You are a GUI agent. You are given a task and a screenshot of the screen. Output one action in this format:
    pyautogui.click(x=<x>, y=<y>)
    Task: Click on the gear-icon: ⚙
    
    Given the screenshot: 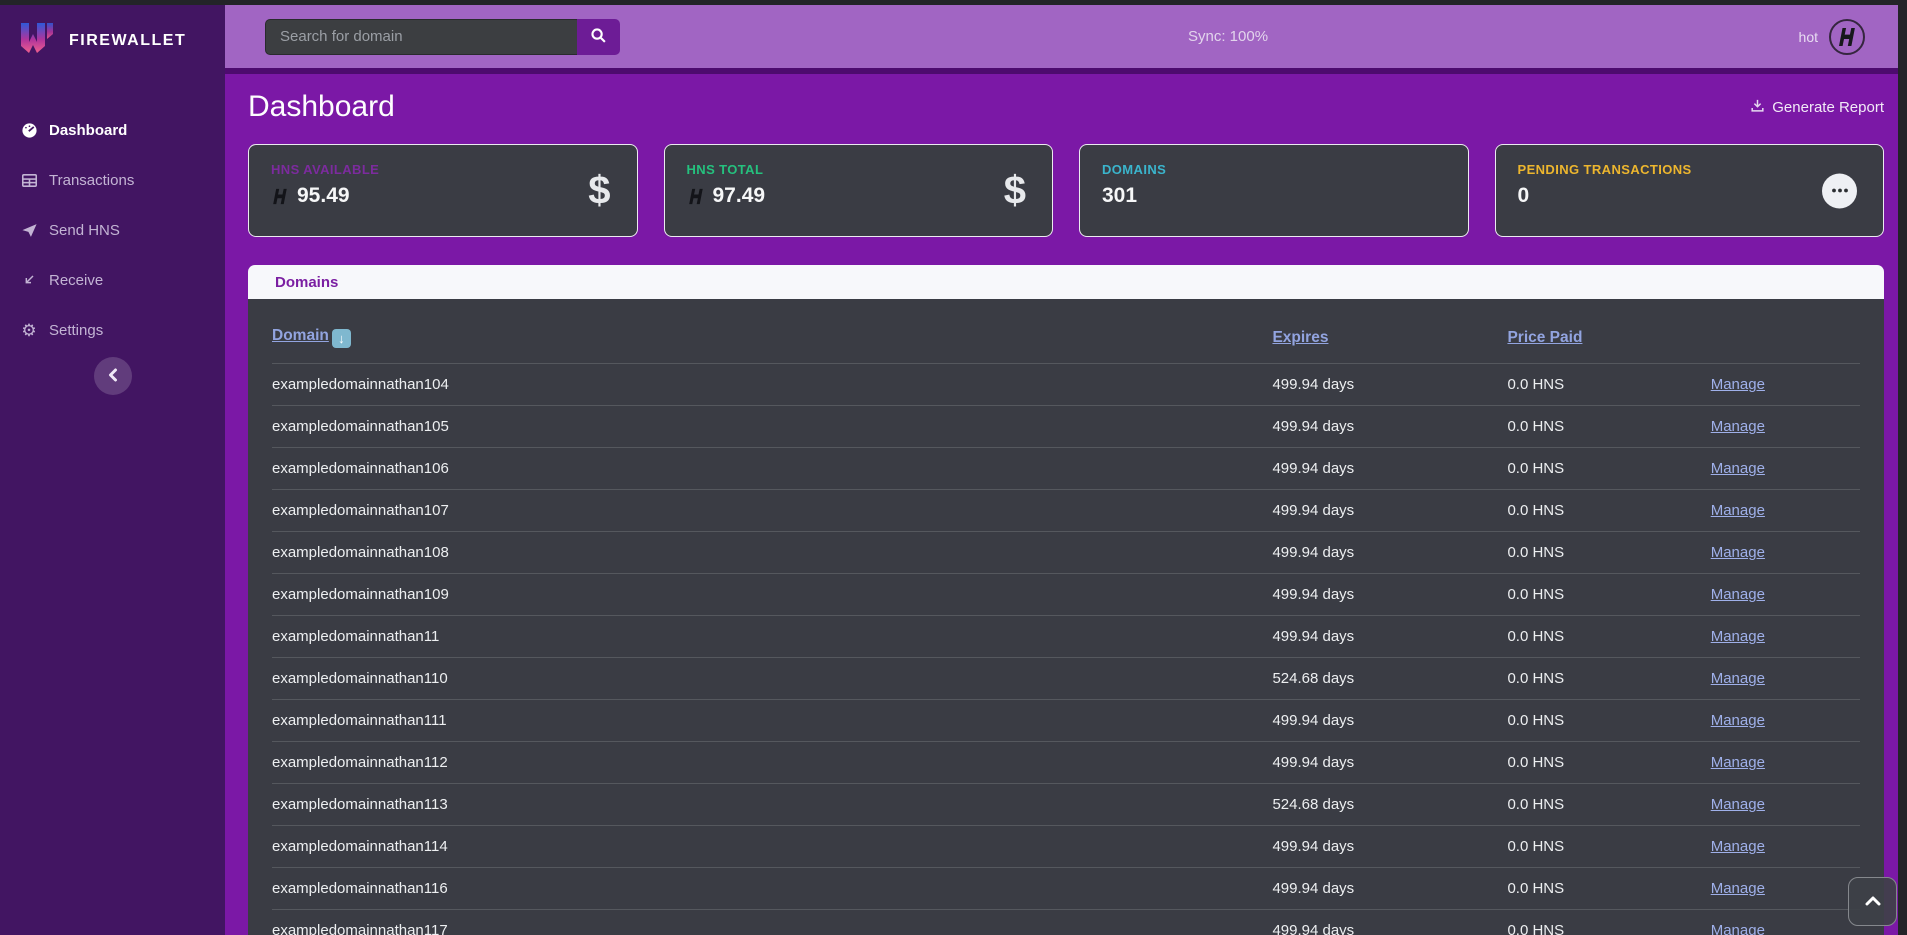 What is the action you would take?
    pyautogui.click(x=29, y=330)
    